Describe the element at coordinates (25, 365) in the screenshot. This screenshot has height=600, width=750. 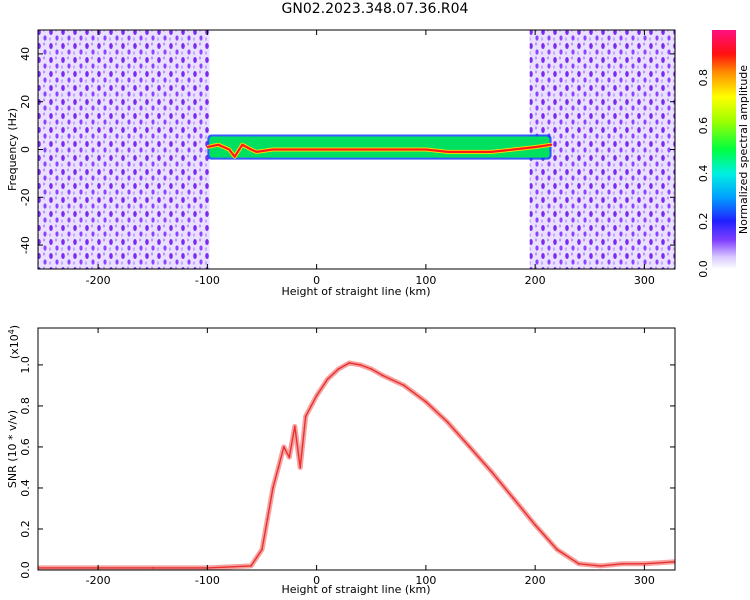
I see `y-tick-label: 1.0` at that location.